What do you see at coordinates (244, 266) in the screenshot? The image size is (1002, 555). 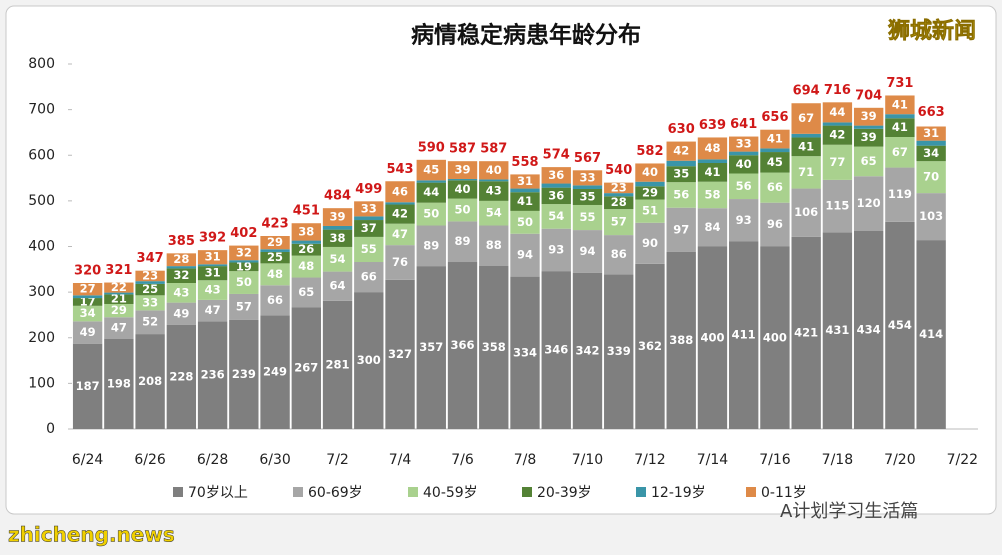 I see `segment-label: 19` at bounding box center [244, 266].